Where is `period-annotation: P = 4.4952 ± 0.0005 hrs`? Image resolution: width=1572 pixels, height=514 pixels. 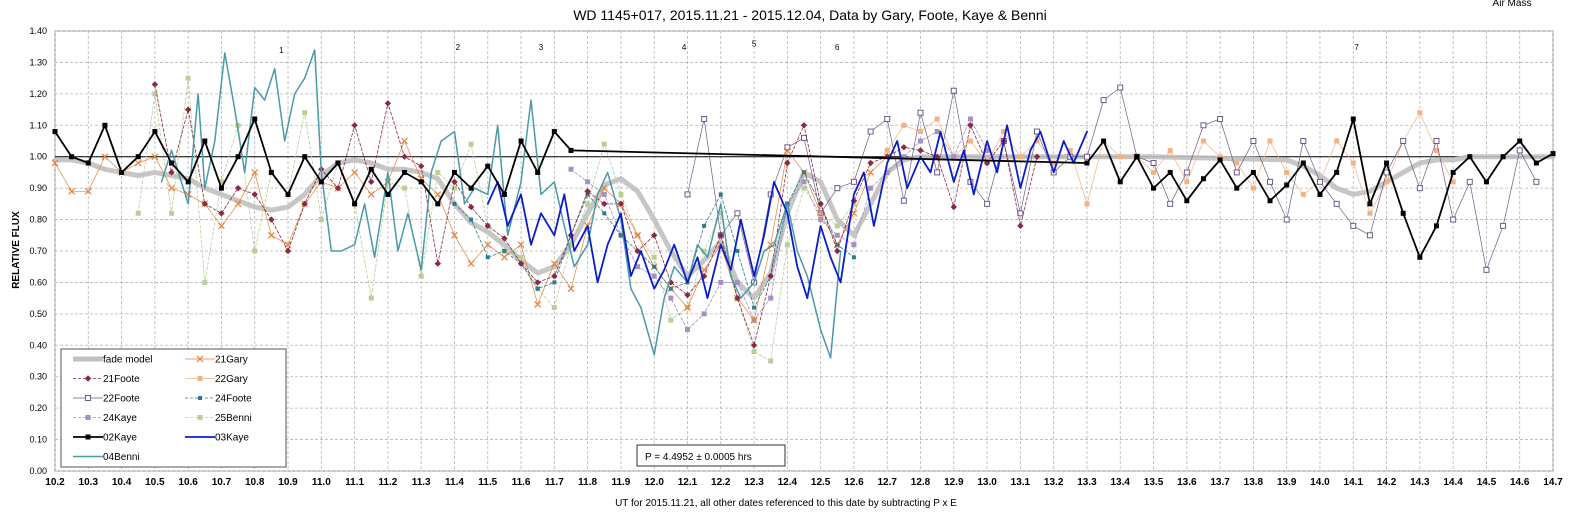
period-annotation: P = 4.4952 ± 0.0005 hrs is located at coordinates (711, 455).